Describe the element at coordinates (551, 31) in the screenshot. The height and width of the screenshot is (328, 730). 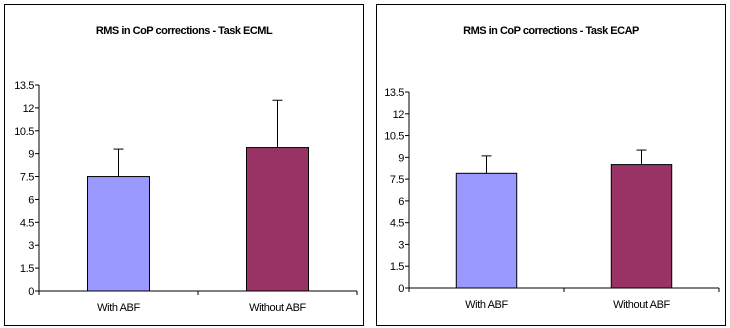
I see `chart-title: RMS in CoP corrections - Task ECAP` at that location.